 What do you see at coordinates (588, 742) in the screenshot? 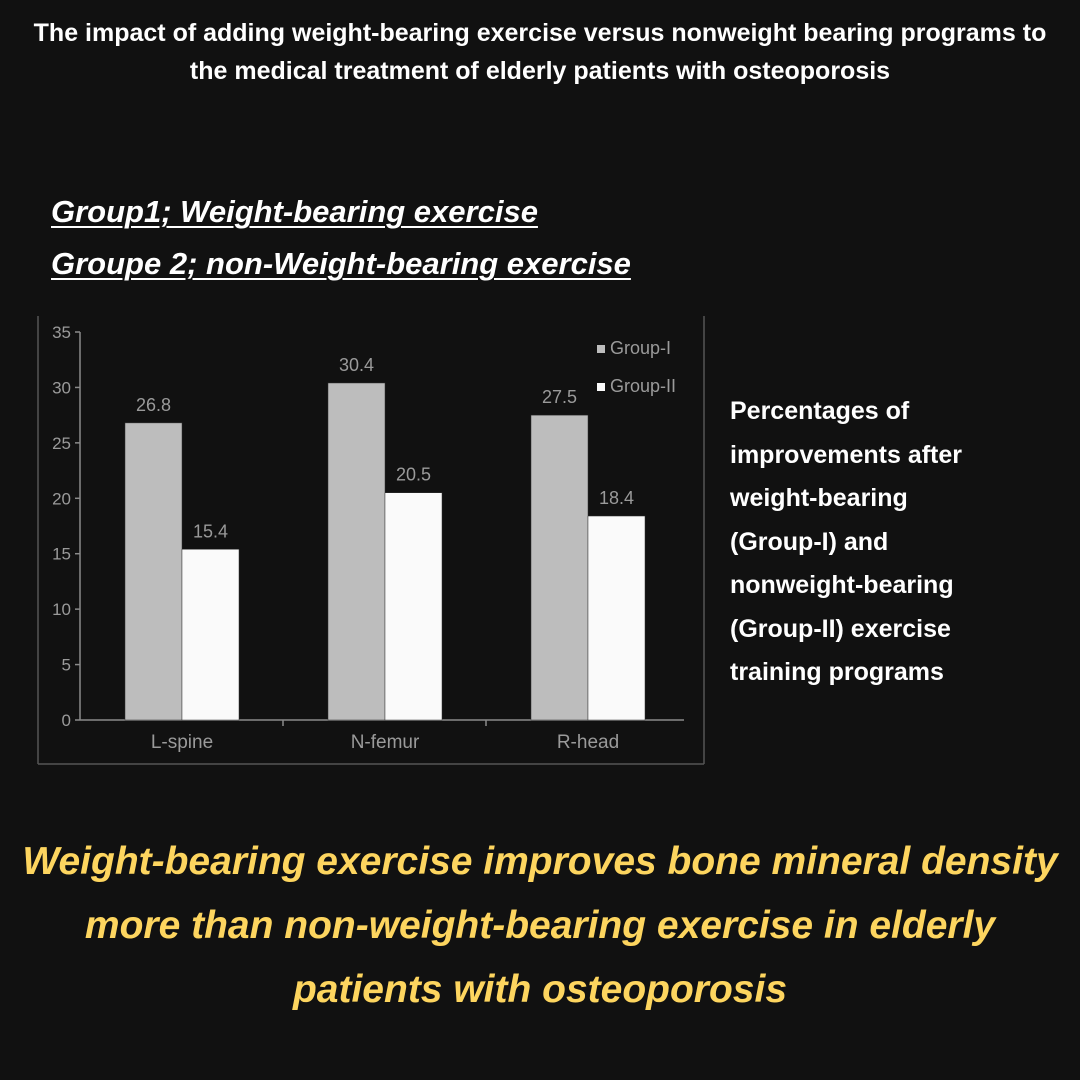
I see `x-category-label: R-head` at bounding box center [588, 742].